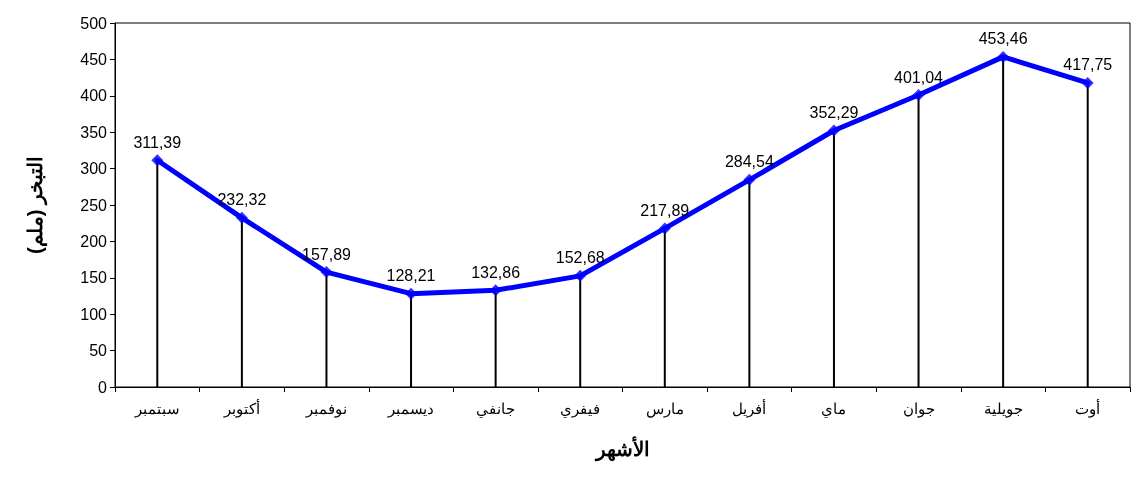 The height and width of the screenshot is (491, 1141). I want to click on x-tick-label: جويلية, so click(1003, 409).